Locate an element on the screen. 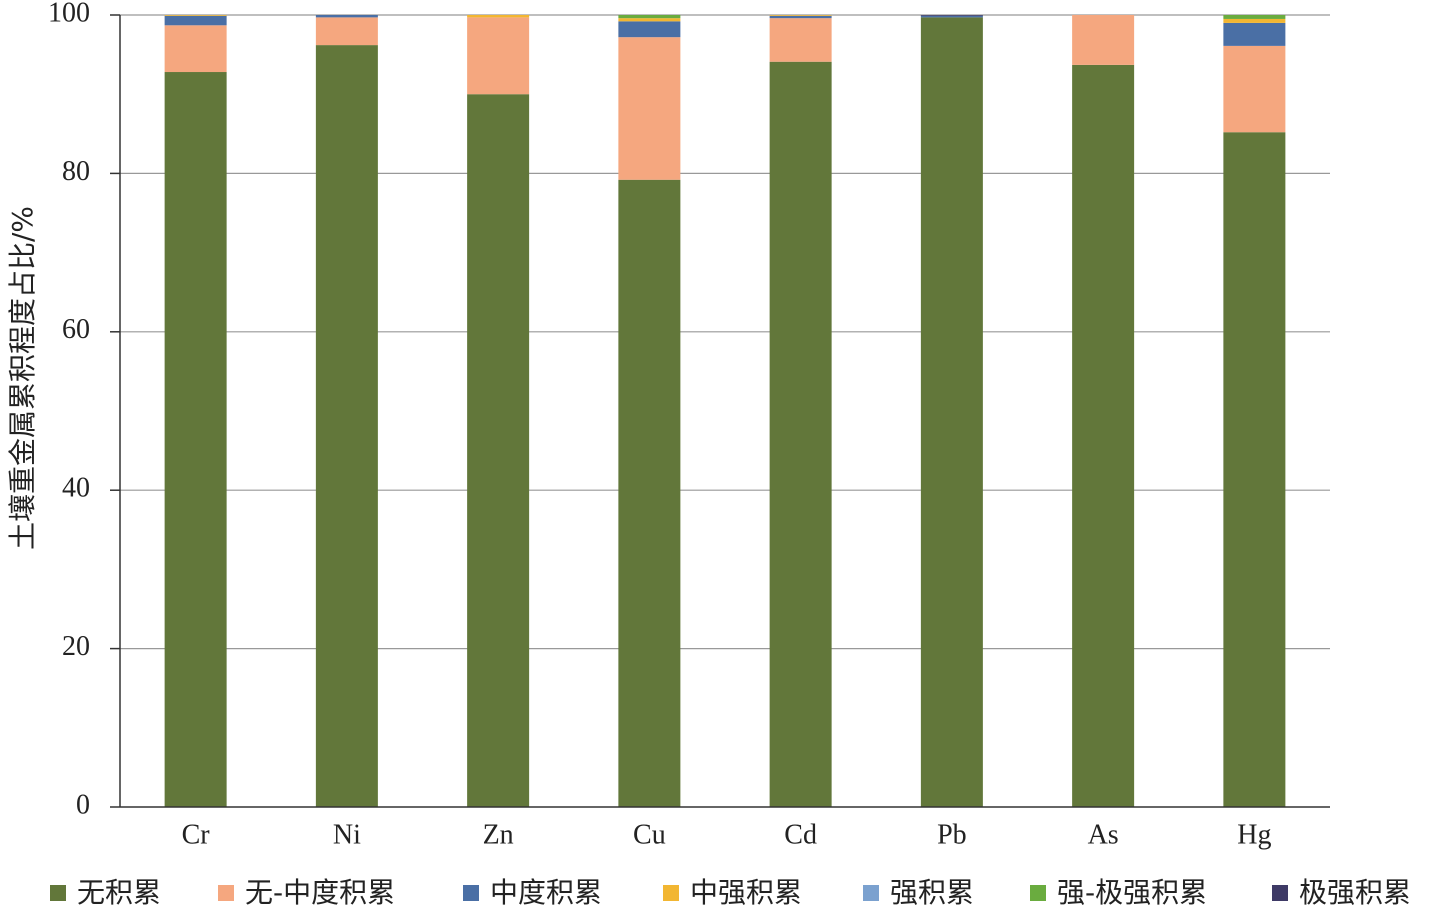 This screenshot has height=910, width=1434. x-tick-label: Pb is located at coordinates (952, 834).